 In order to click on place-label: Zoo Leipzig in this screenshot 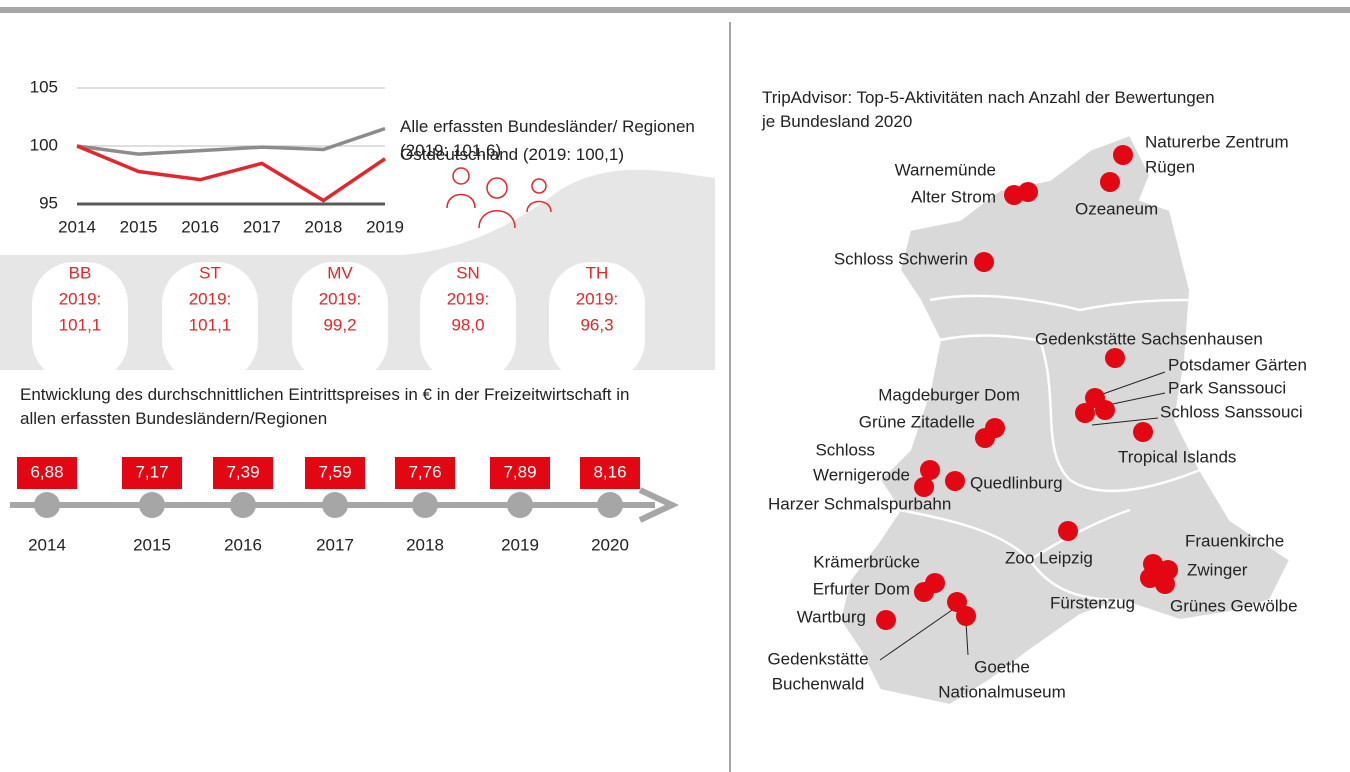, I will do `click(1049, 557)`.